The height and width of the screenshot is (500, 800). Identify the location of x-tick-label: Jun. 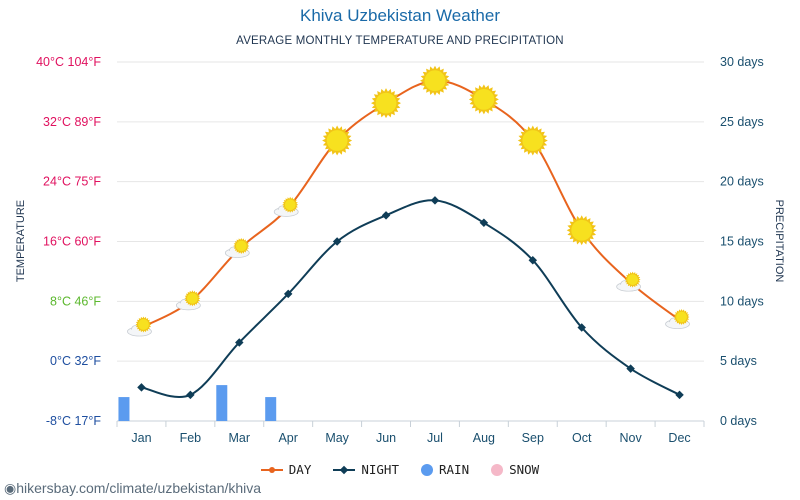
(386, 438).